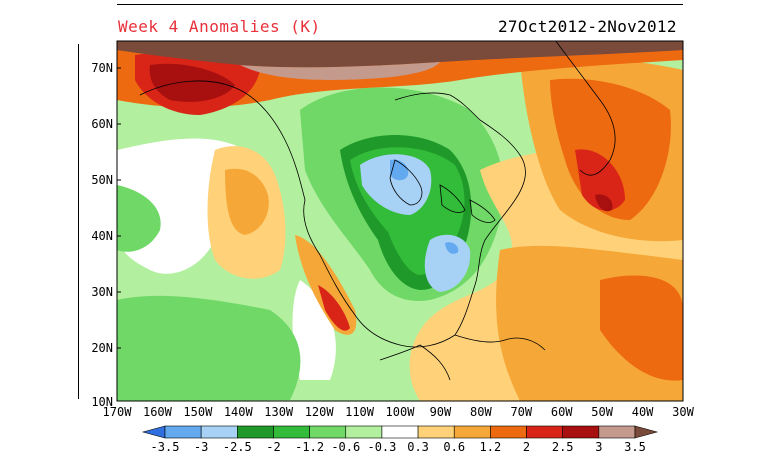 The height and width of the screenshot is (456, 757). What do you see at coordinates (440, 412) in the screenshot?
I see `lon-label: 90W` at bounding box center [440, 412].